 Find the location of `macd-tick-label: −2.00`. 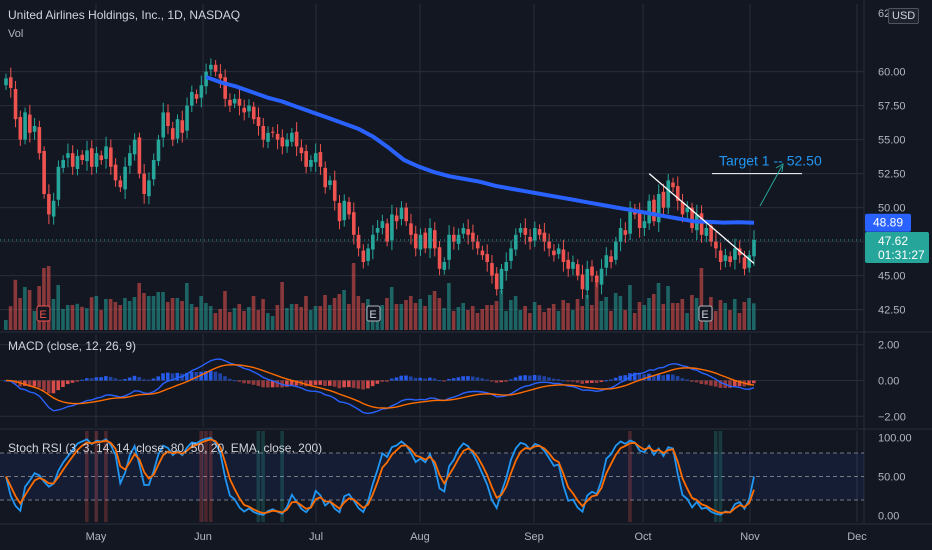

macd-tick-label: −2.00 is located at coordinates (892, 417).